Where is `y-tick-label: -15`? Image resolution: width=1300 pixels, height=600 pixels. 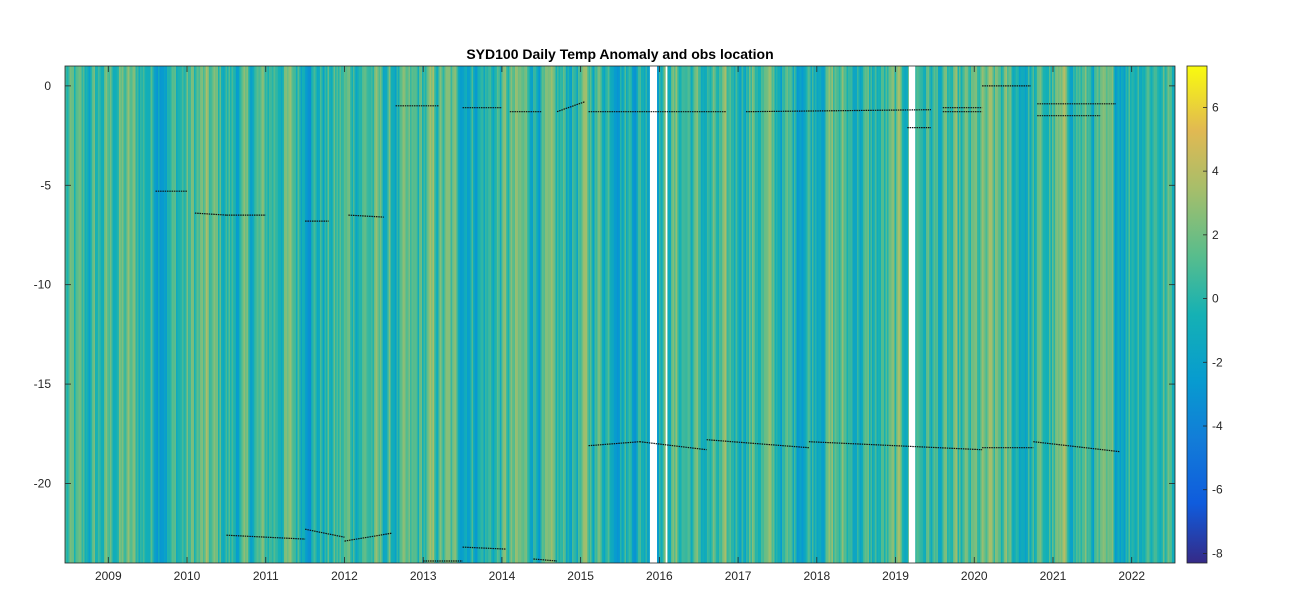
y-tick-label: -15 is located at coordinates (43, 384).